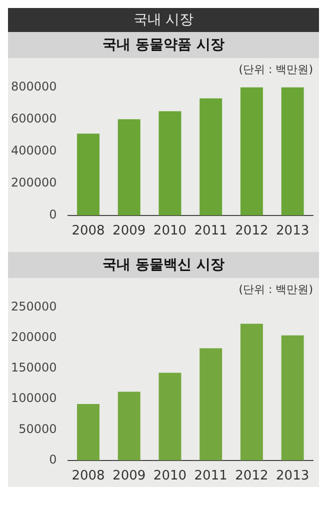  I want to click on chart-title: 국내 시장, so click(163, 20).